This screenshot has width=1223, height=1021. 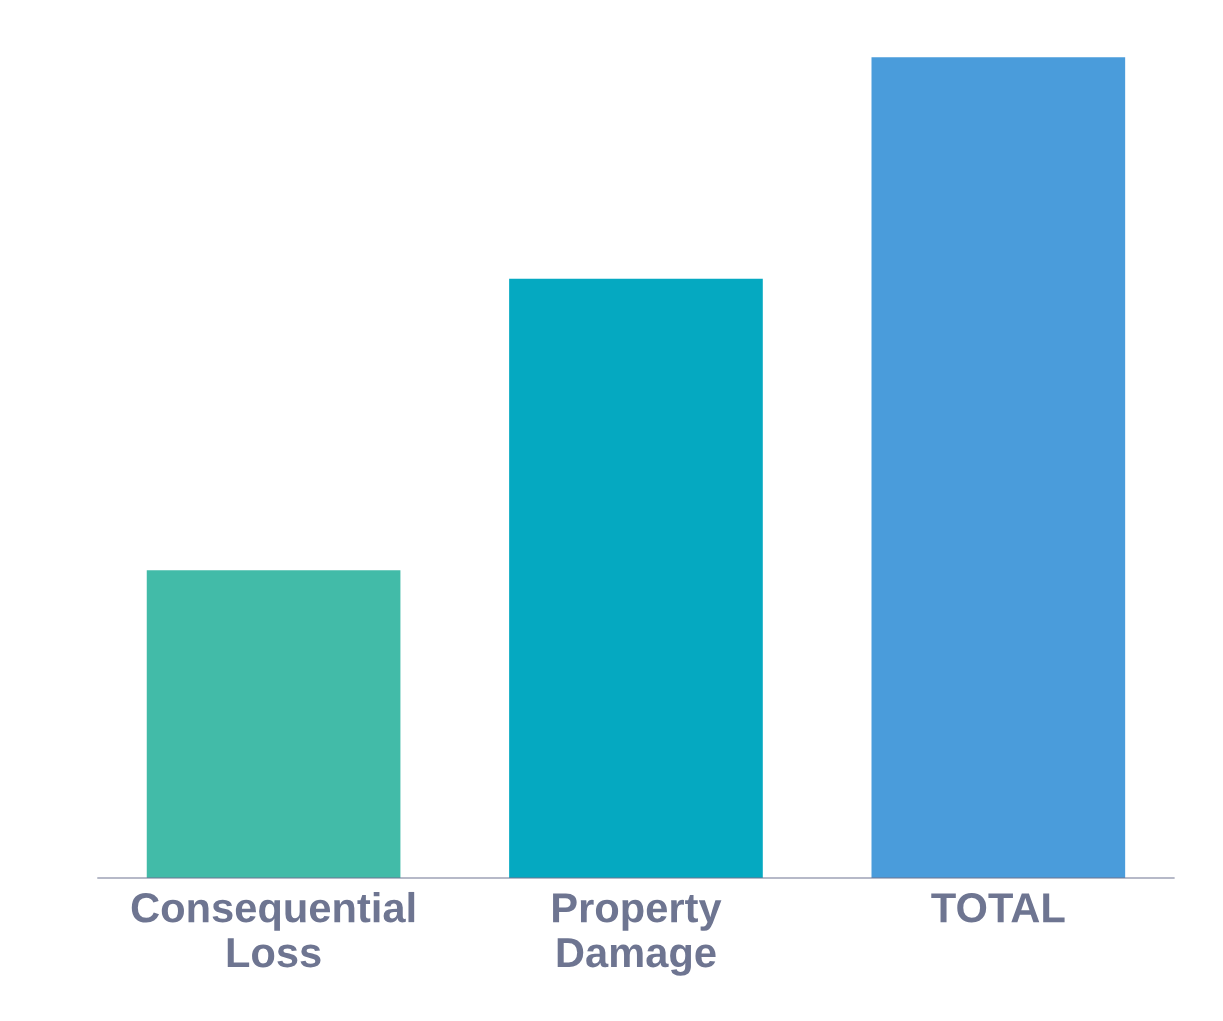 What do you see at coordinates (998, 908) in the screenshot?
I see `x-tick-label: TOTAL` at bounding box center [998, 908].